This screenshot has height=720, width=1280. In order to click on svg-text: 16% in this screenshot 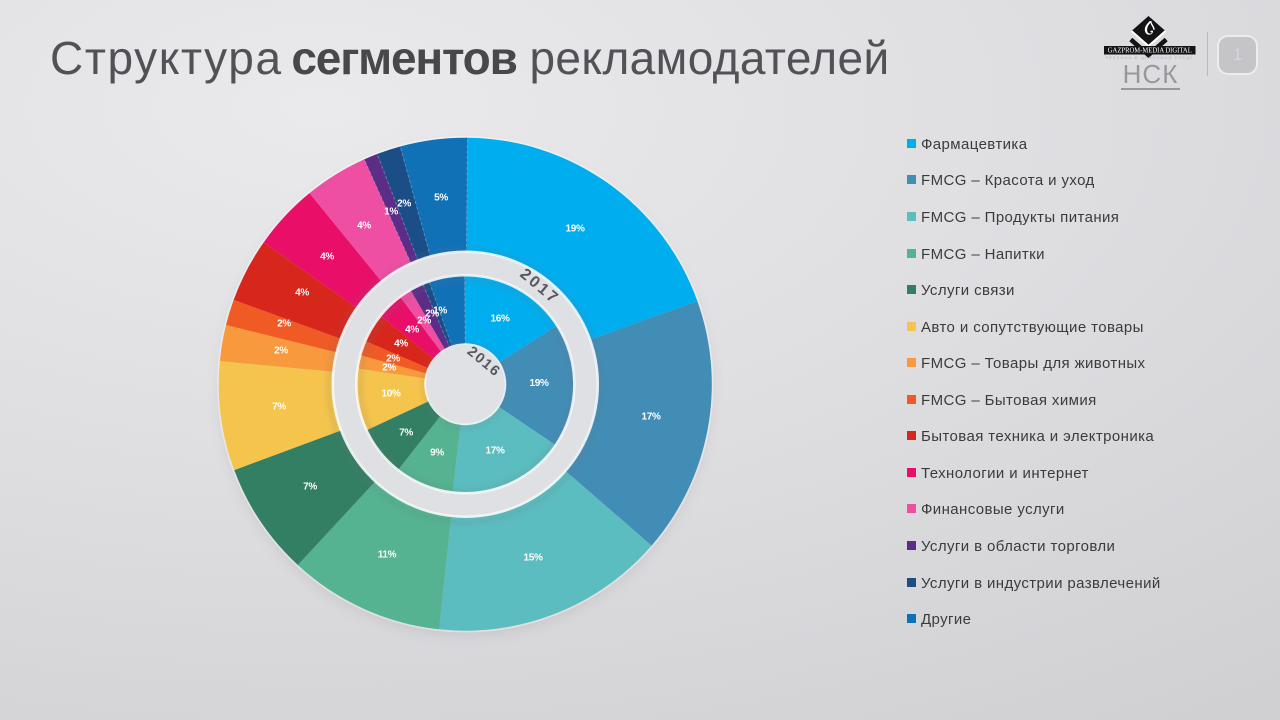, I will do `click(500, 319)`.